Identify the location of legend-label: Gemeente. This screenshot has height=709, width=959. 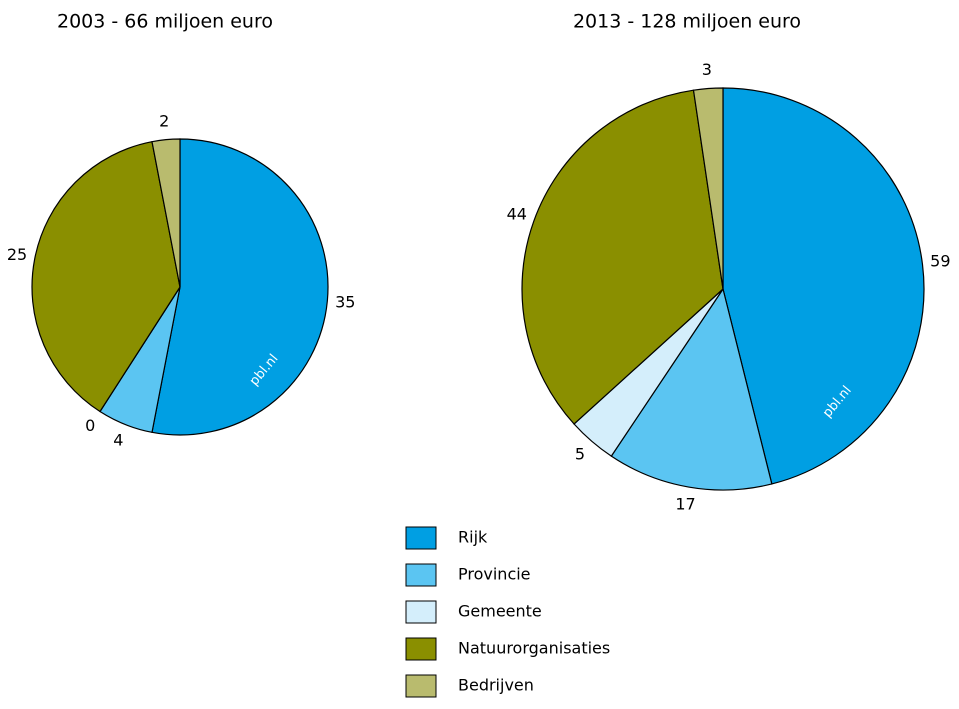
(500, 611).